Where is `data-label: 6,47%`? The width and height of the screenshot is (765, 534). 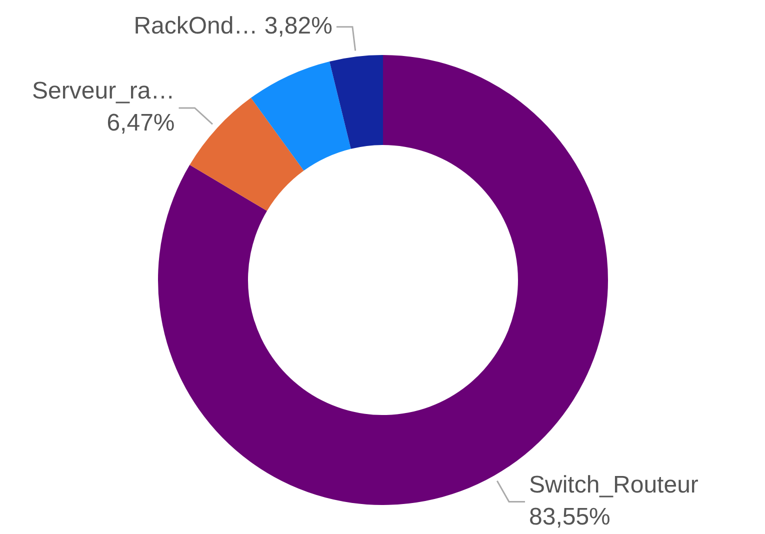
data-label: 6,47% is located at coordinates (140, 123).